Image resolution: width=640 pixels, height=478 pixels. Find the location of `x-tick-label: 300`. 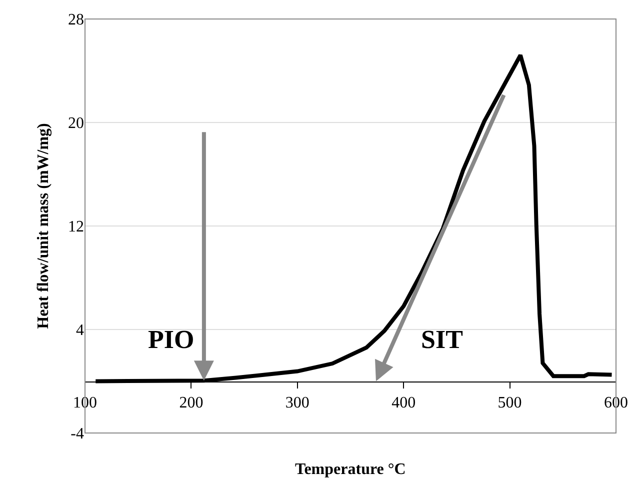

x-tick-label: 300 is located at coordinates (297, 403).